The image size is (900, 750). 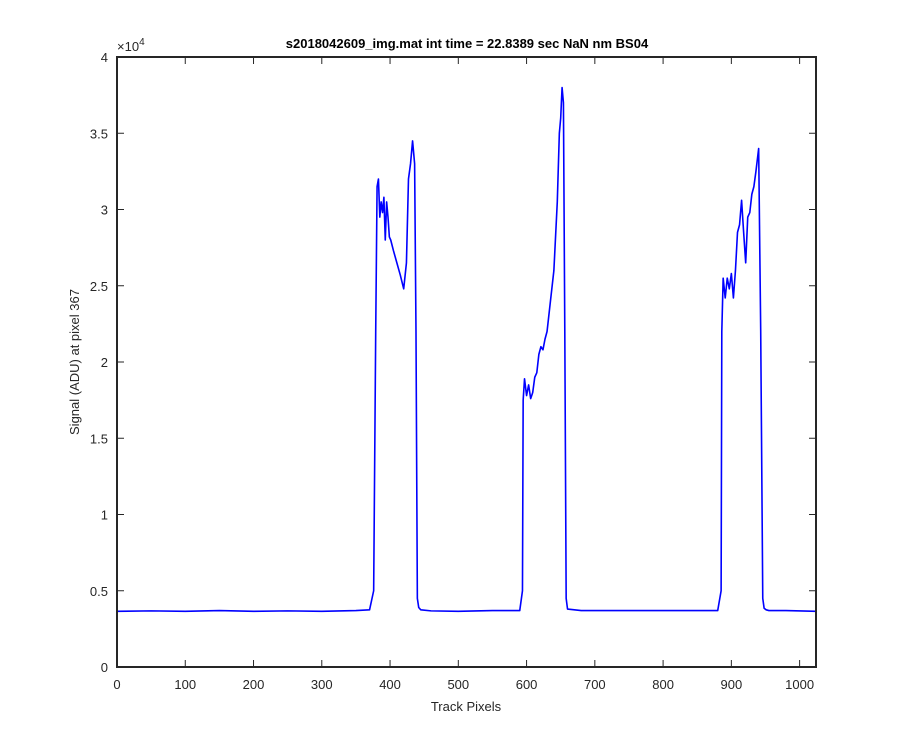 What do you see at coordinates (799, 684) in the screenshot?
I see `x-tick-label: 1000` at bounding box center [799, 684].